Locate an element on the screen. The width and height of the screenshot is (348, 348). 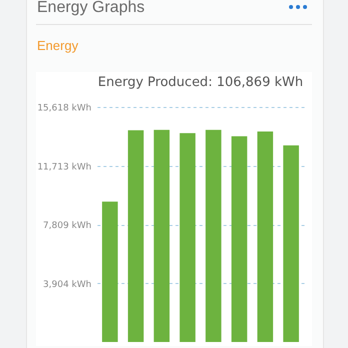
text: Energy Graphs is located at coordinates (91, 8).